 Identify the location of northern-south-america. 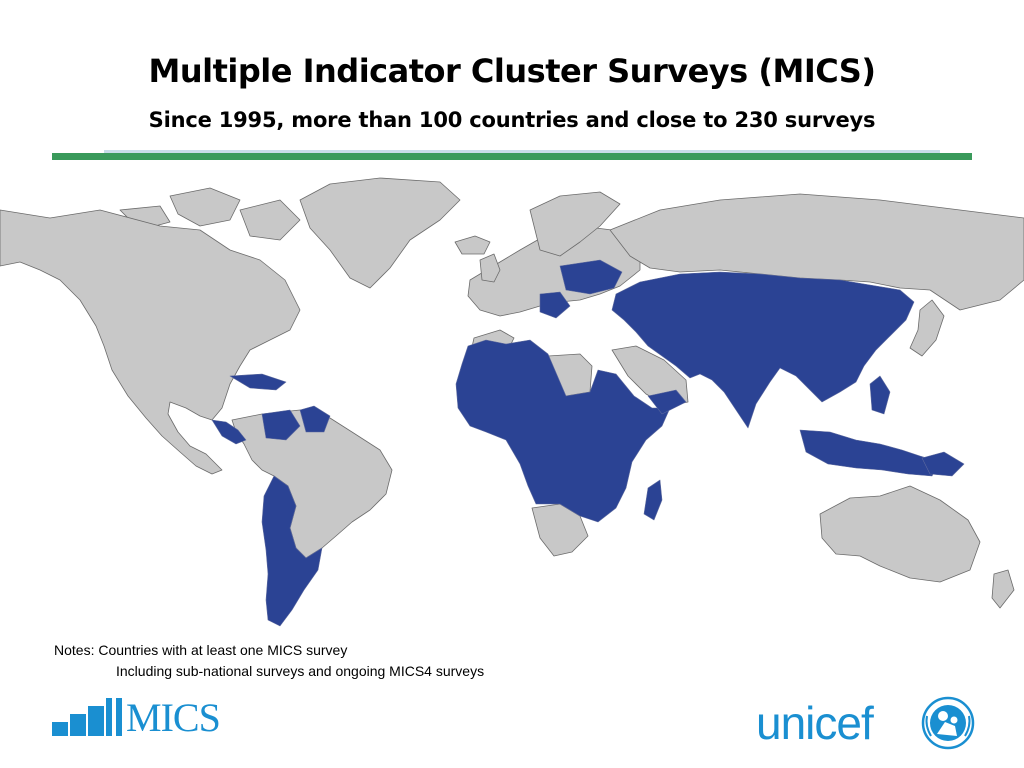
(281, 425).